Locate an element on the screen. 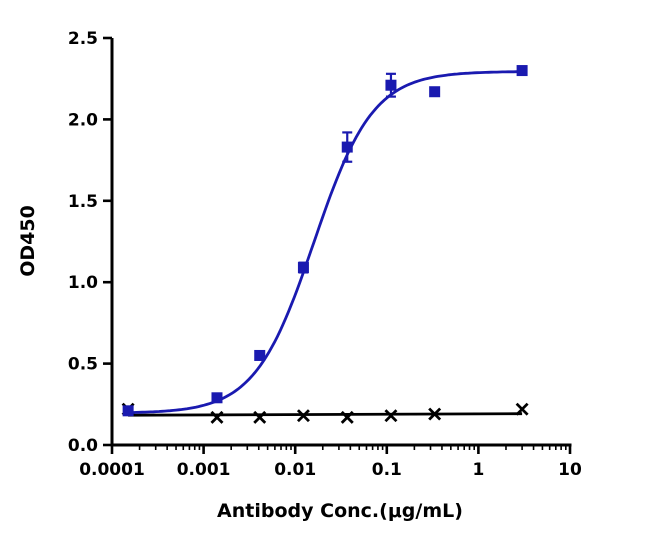 This screenshot has height=546, width=650. x-tick-label: 0.0001 is located at coordinates (112, 470).